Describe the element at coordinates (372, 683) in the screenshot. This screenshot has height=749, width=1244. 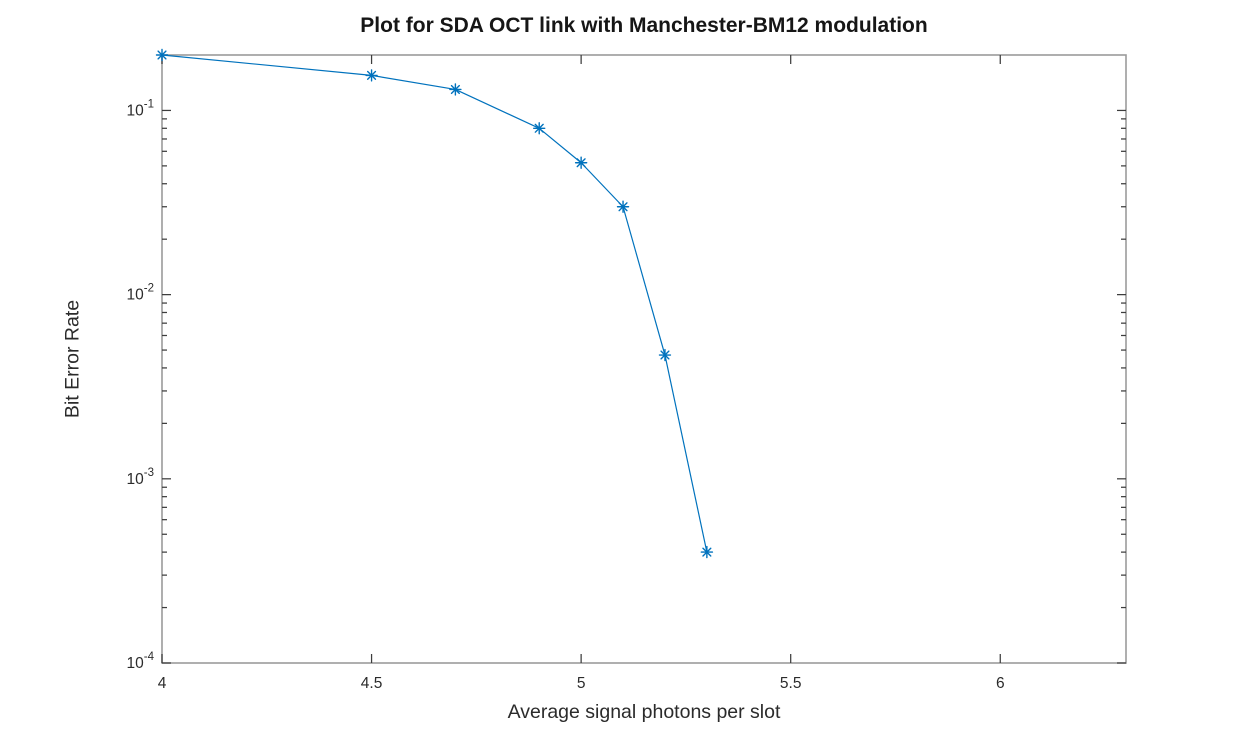
I see `x-tick-label: 4.5` at that location.